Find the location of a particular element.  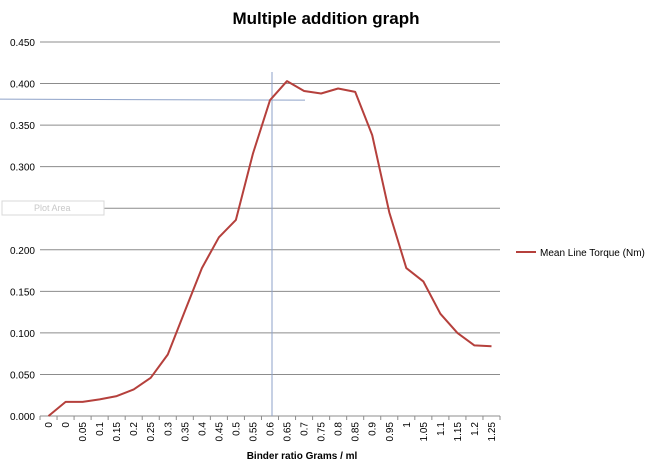

x-tick-label: 1.05 is located at coordinates (424, 432).